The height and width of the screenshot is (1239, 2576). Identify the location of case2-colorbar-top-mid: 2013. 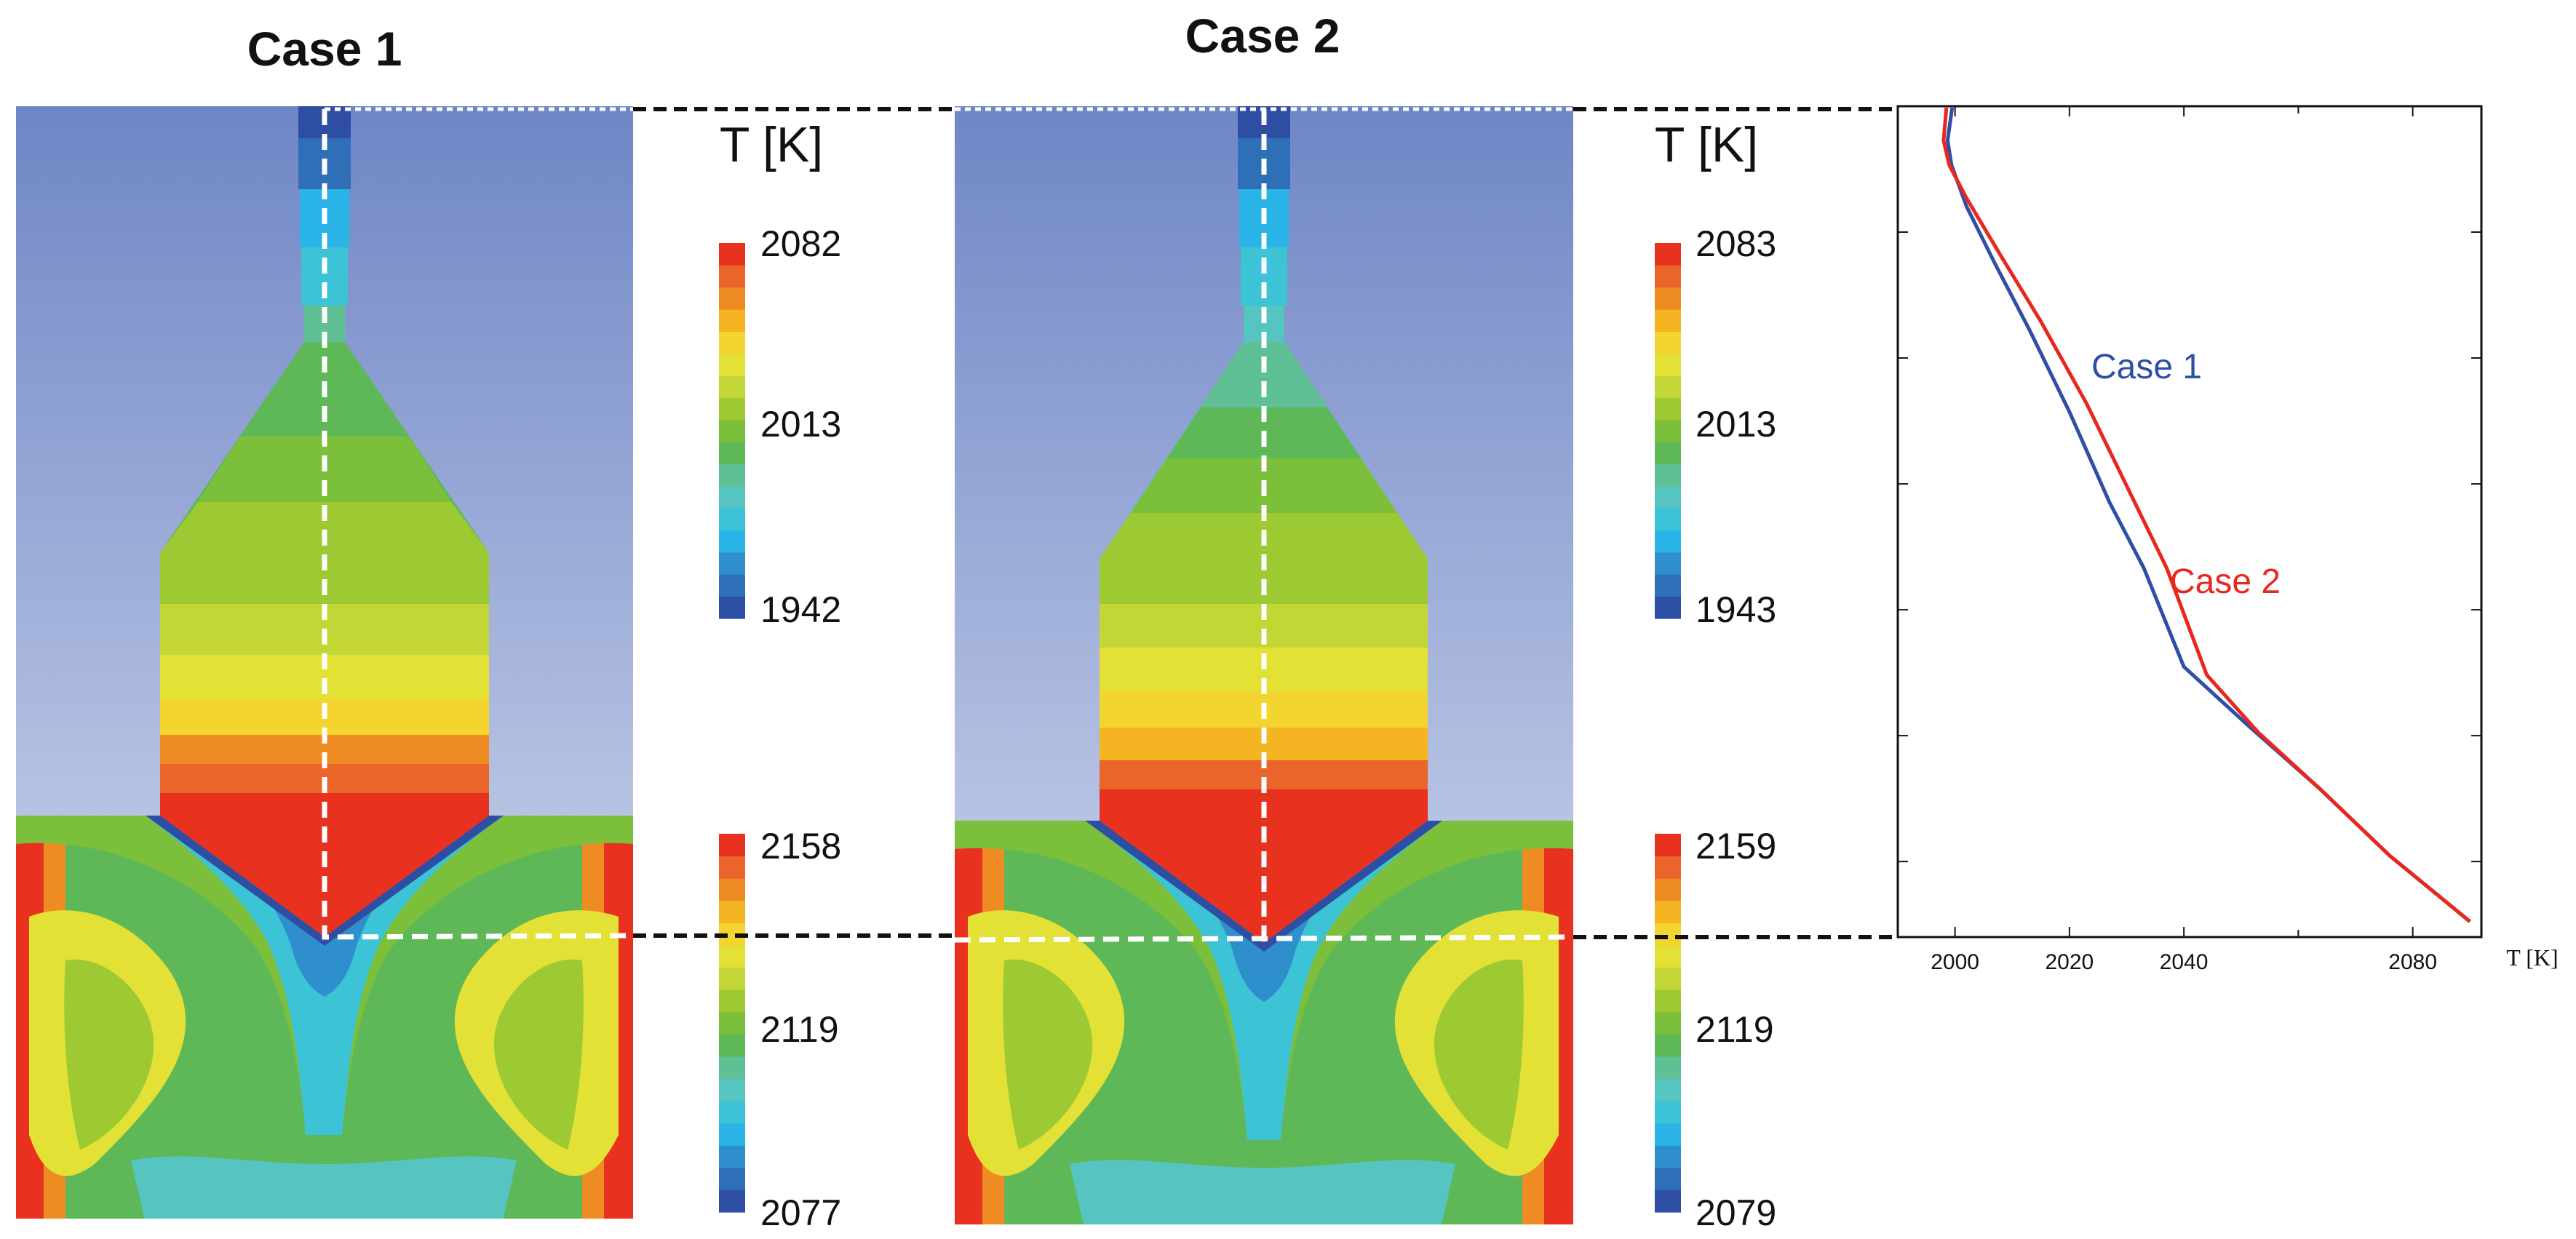
(1736, 424).